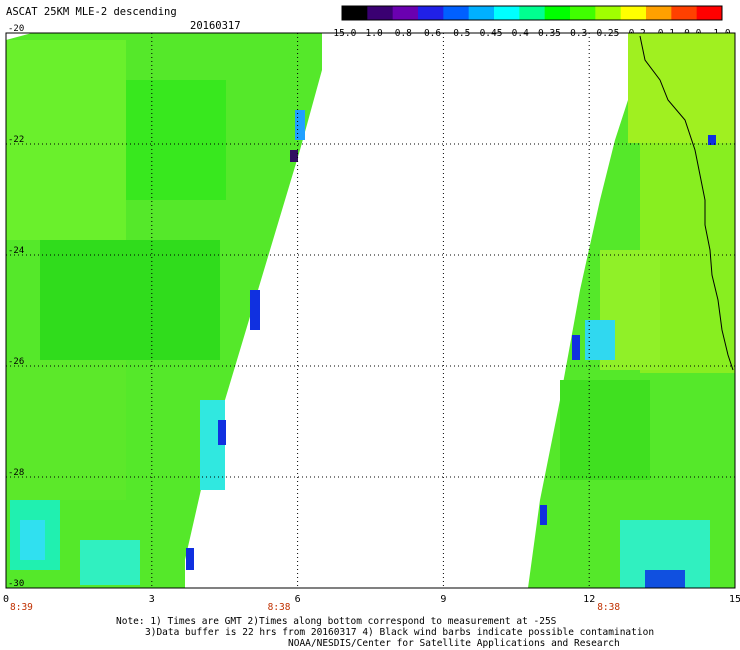  Describe the element at coordinates (600, 340) in the screenshot. I see `swath-right-cyan` at that location.